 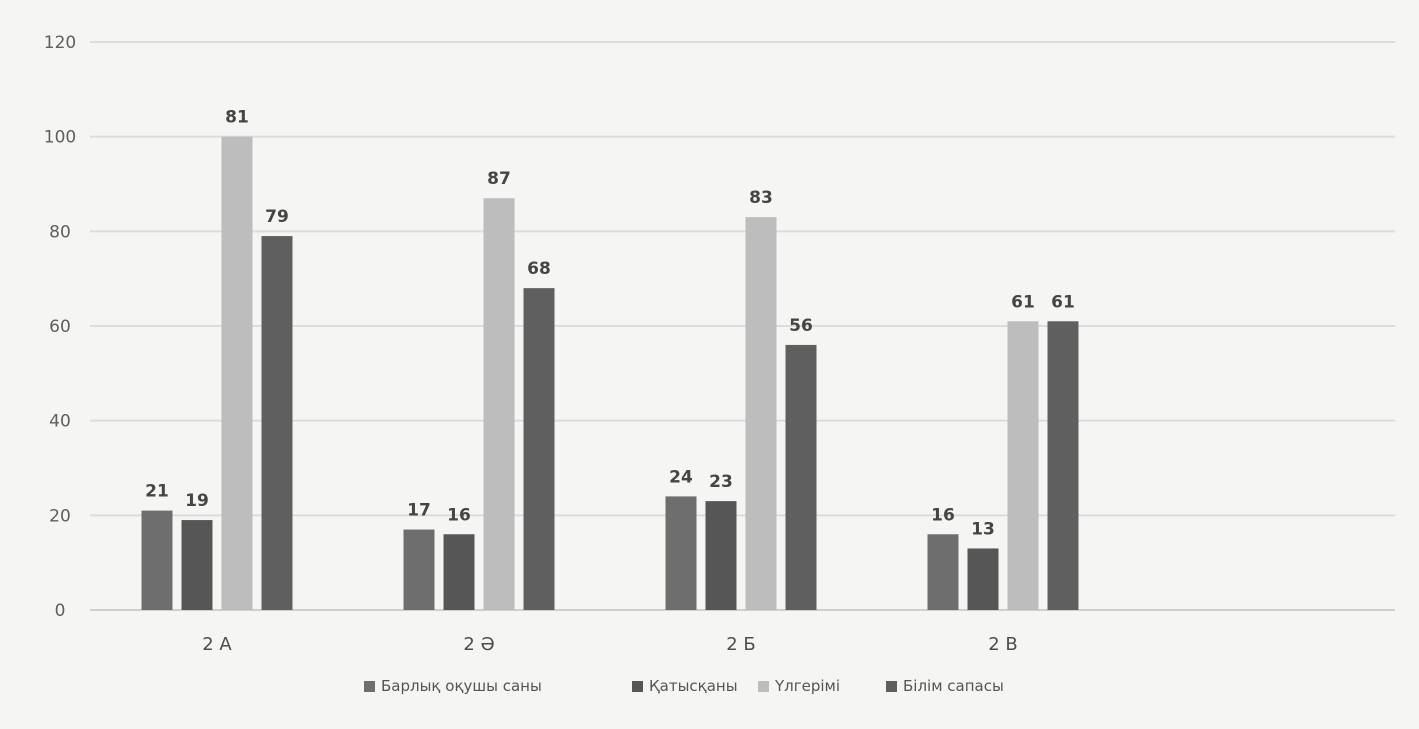 I want to click on y-tick-label: 40, so click(x=60, y=422).